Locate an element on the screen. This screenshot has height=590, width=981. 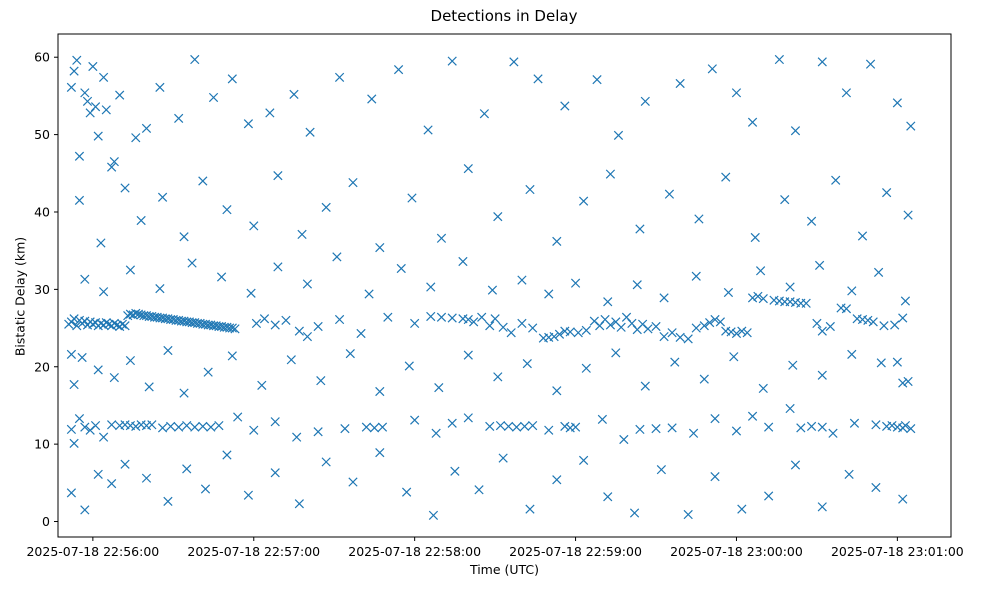
y-tick-label: 40 is located at coordinates (42, 211).